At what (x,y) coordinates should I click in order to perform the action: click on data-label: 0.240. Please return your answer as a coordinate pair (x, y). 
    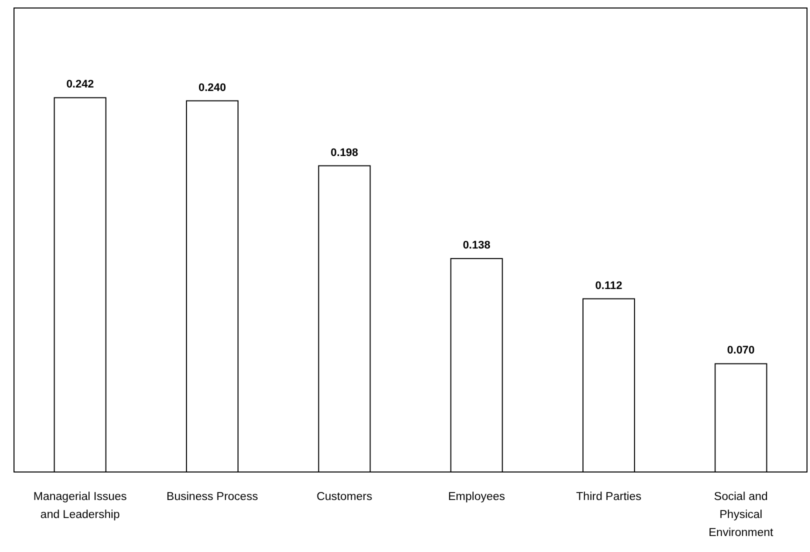
    Looking at the image, I should click on (212, 88).